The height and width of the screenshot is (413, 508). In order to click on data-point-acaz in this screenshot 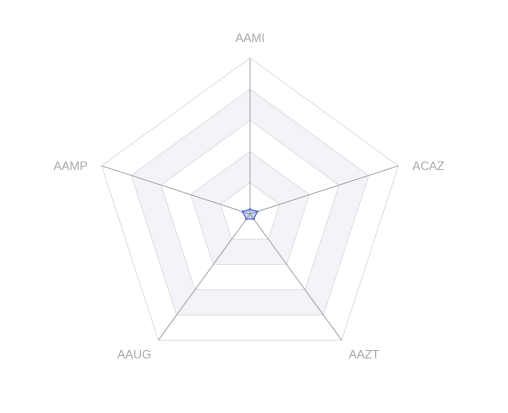, I will do `click(257, 211)`.